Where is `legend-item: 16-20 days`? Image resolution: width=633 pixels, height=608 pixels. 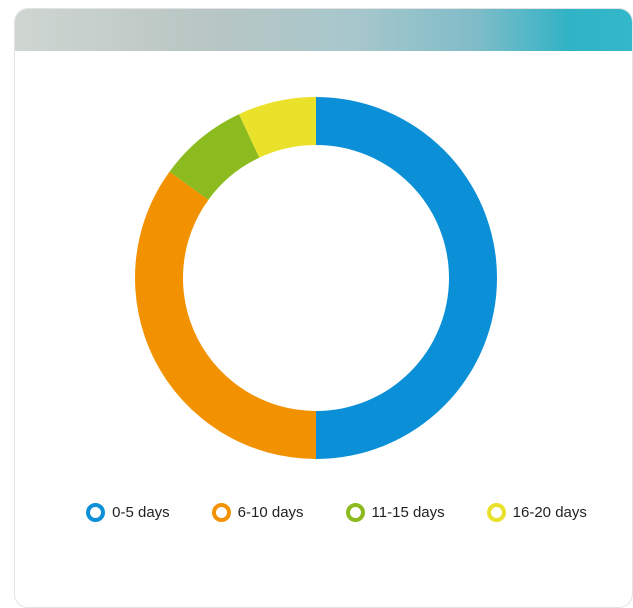 legend-item: 16-20 days is located at coordinates (536, 512).